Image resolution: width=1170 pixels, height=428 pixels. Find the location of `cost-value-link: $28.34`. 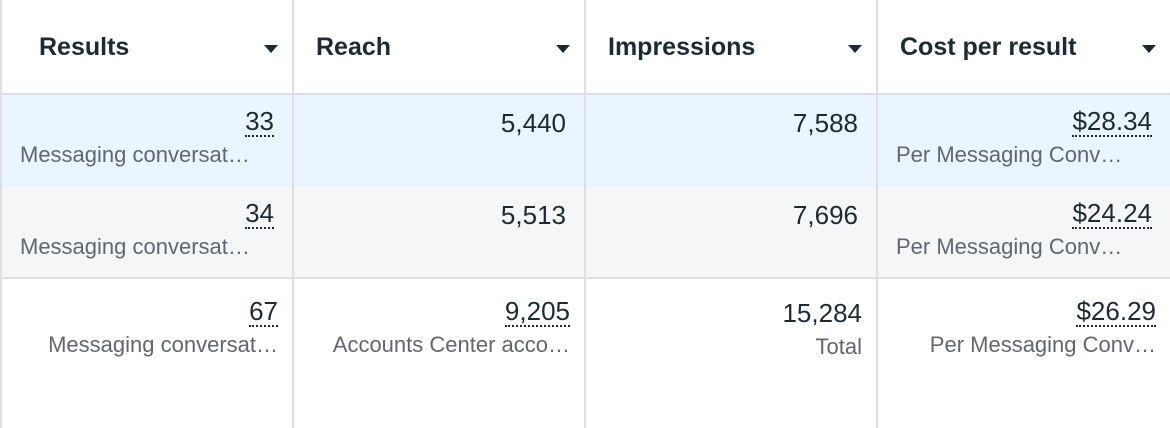

cost-value-link: $28.34 is located at coordinates (1112, 121).